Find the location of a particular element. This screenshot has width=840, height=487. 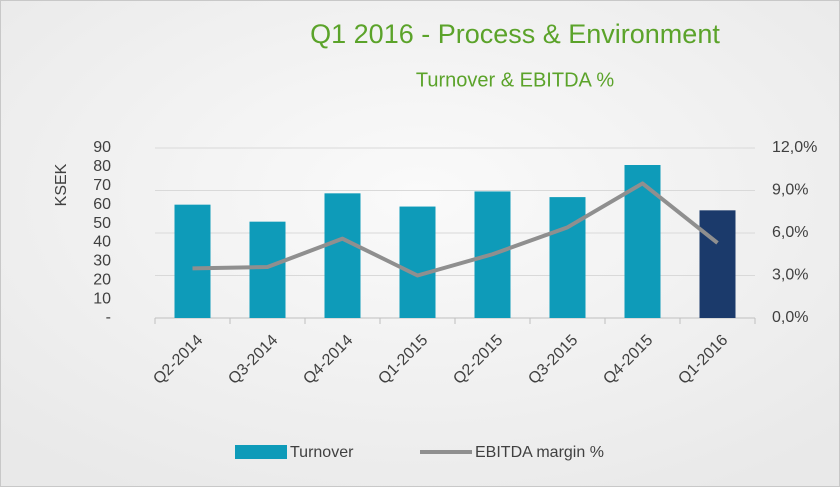

y-tick-label: 70 is located at coordinates (102, 185).